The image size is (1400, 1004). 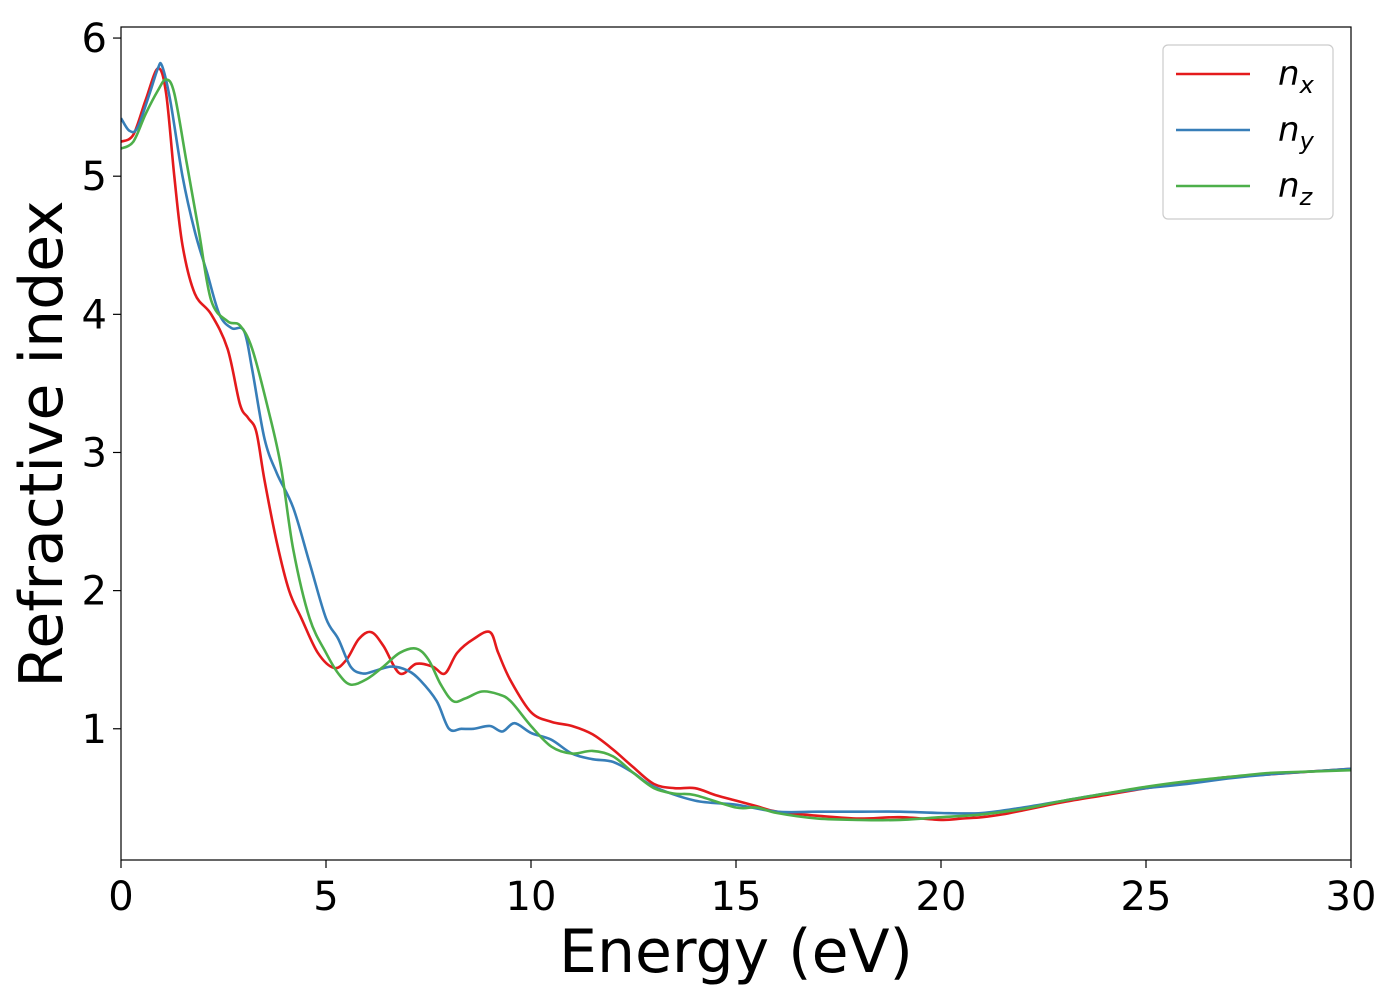 I want to click on y-tick-label: 5, so click(x=94, y=177).